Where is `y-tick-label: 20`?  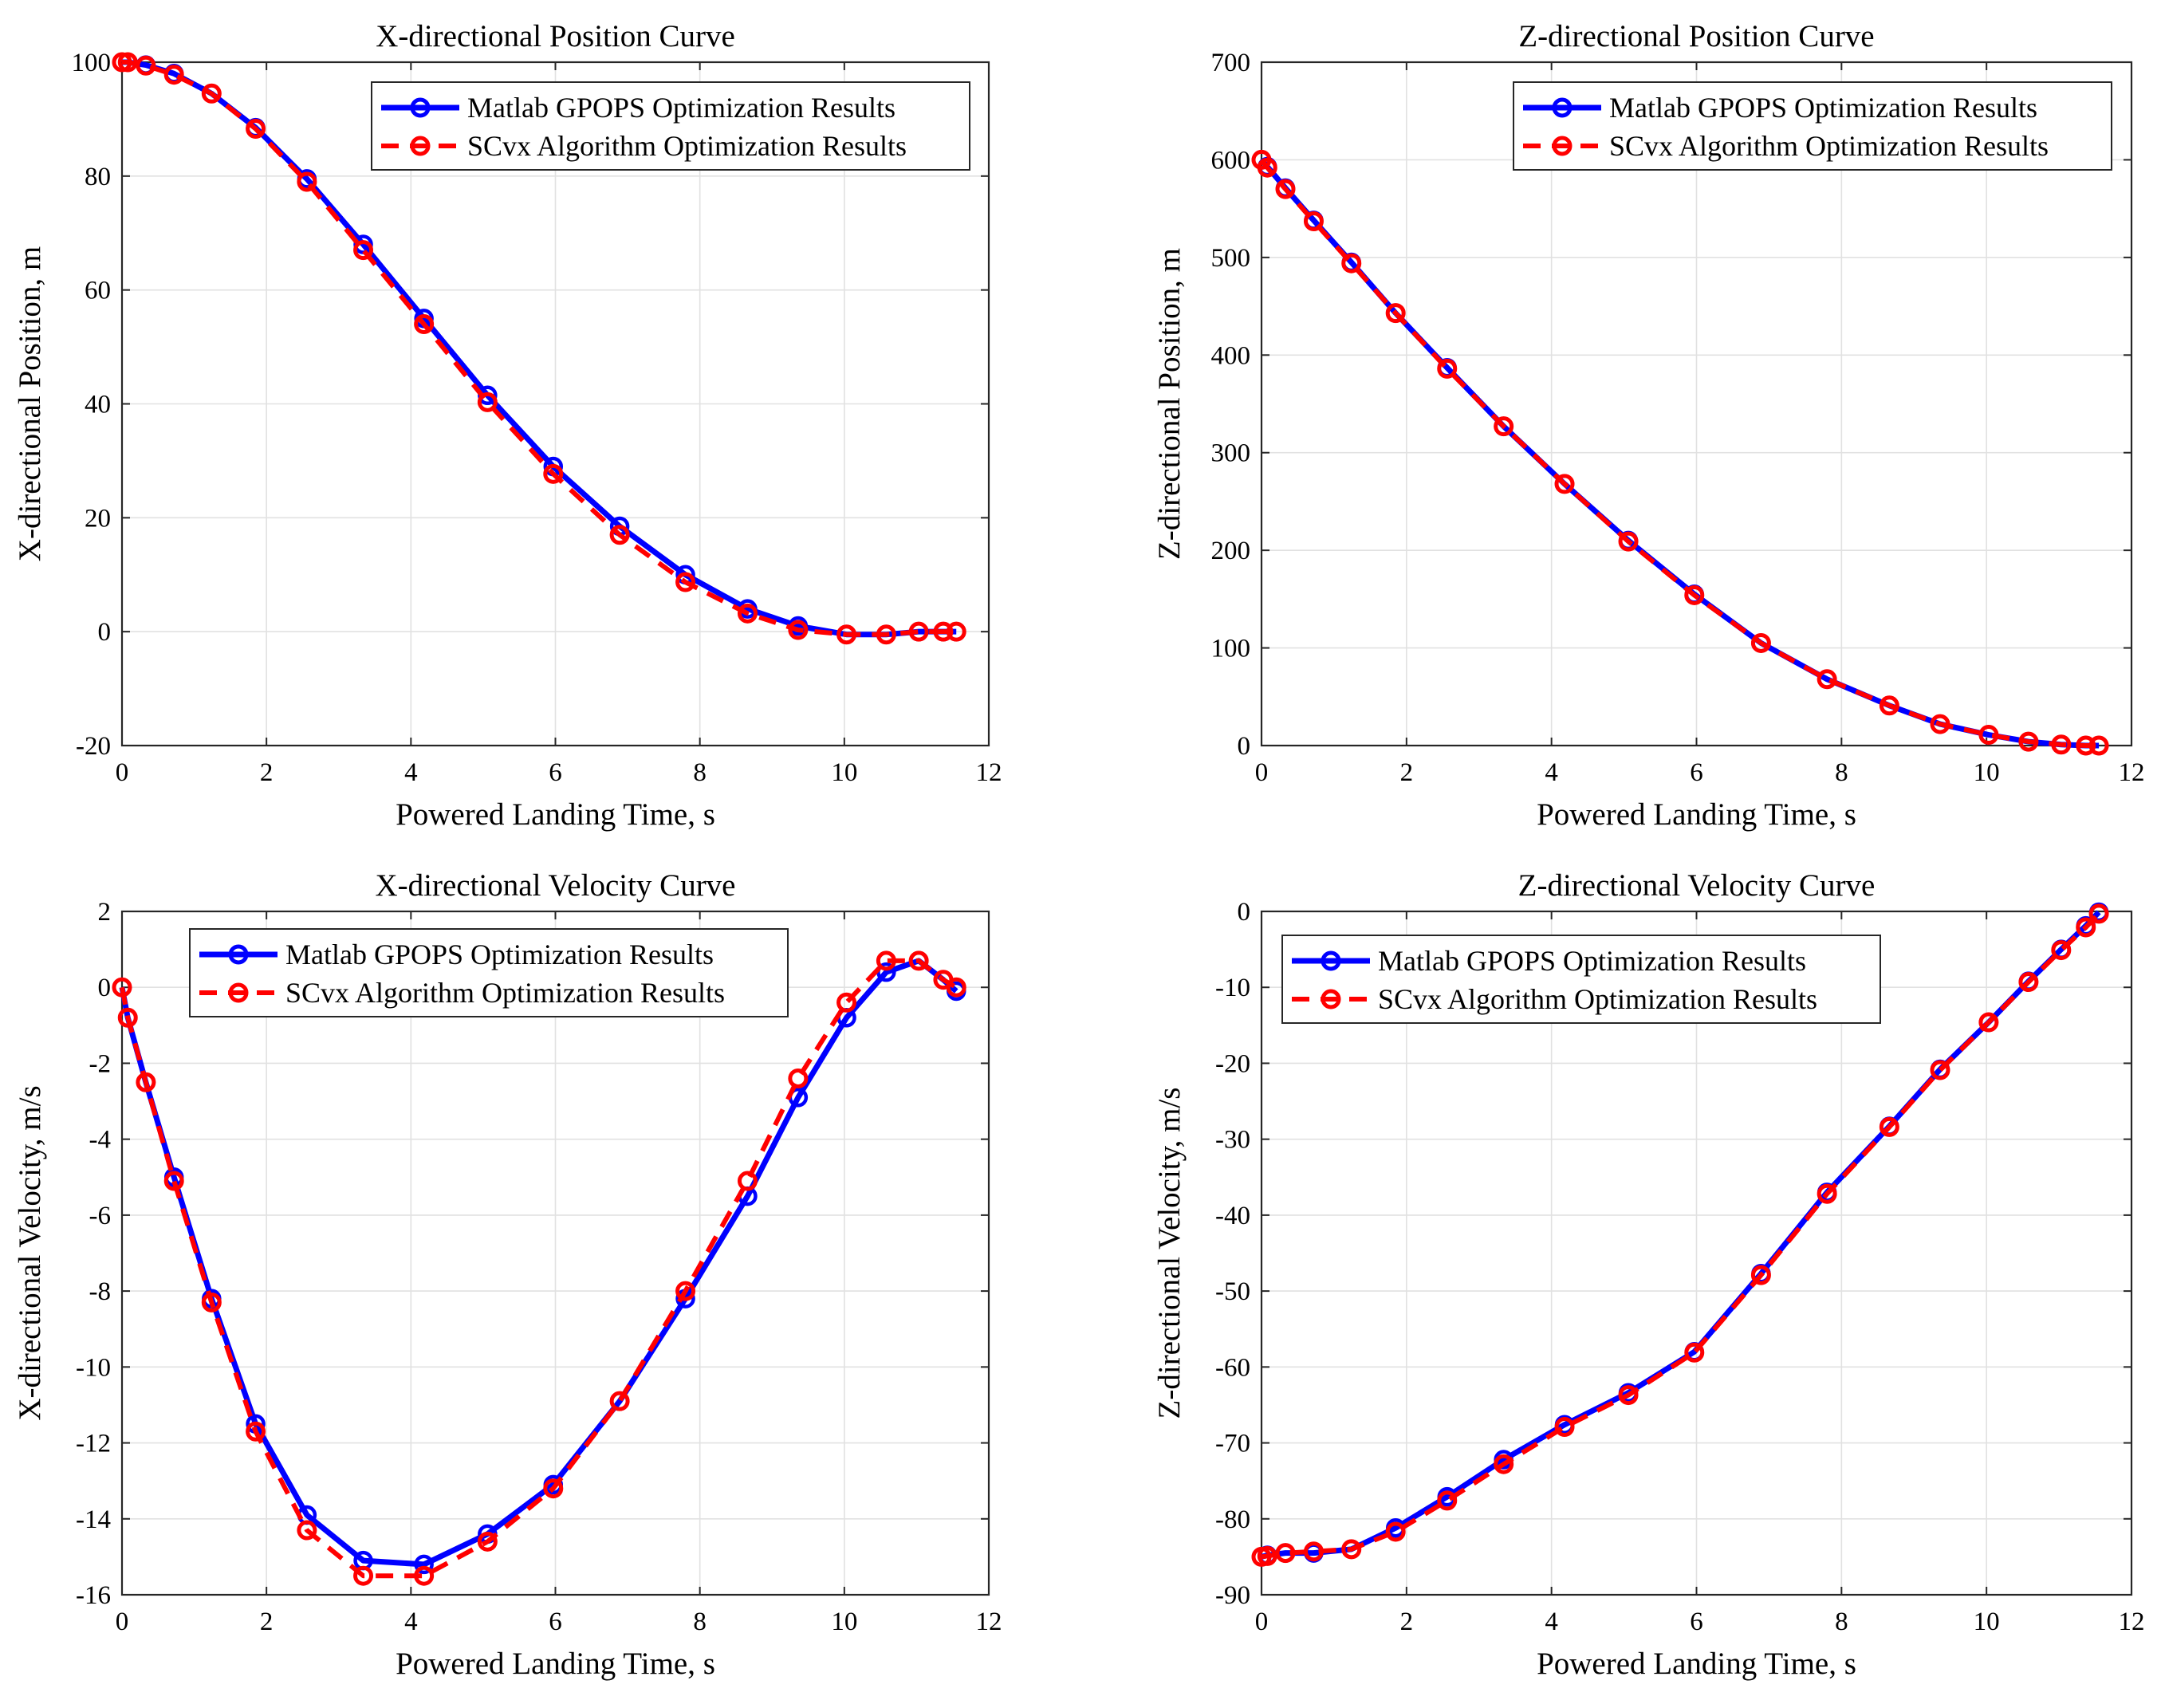
y-tick-label: 20 is located at coordinates (98, 518).